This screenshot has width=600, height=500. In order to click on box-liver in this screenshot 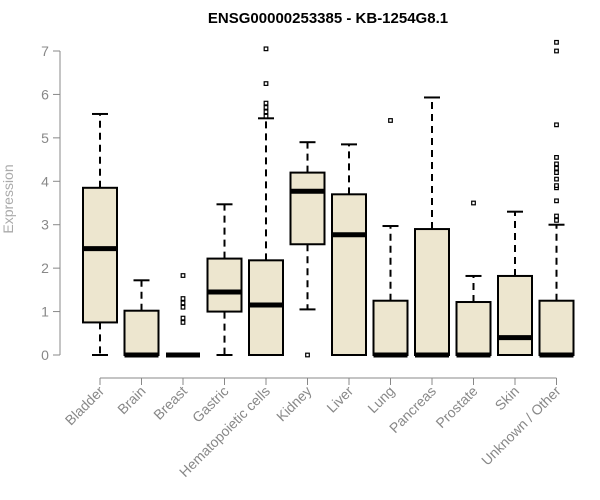, I will do `click(349, 249)`.